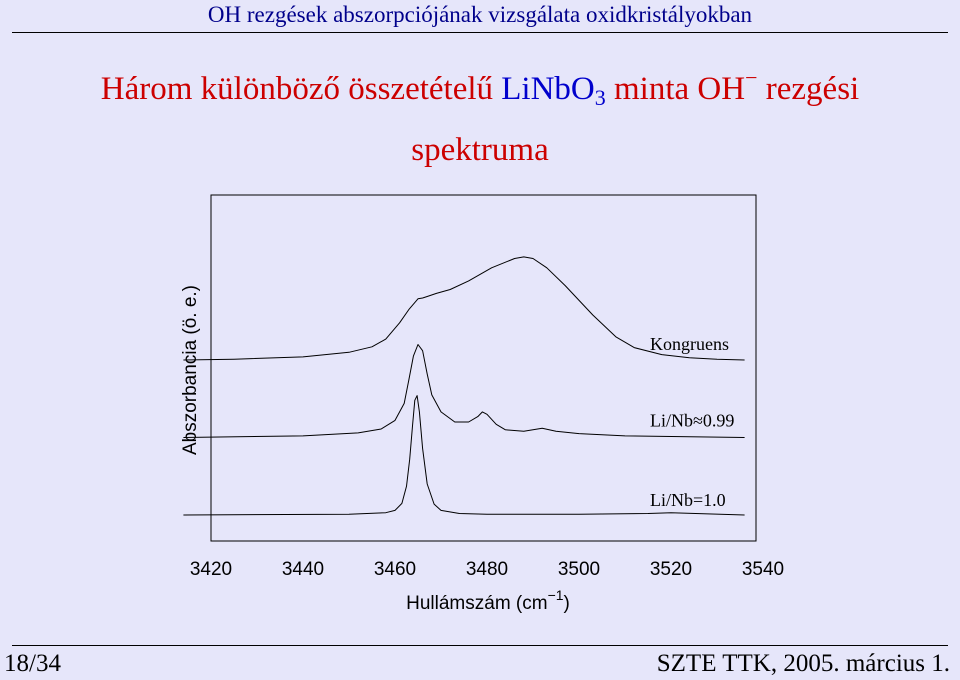 The height and width of the screenshot is (680, 960). I want to click on x-axis-label-end: ), so click(567, 603).